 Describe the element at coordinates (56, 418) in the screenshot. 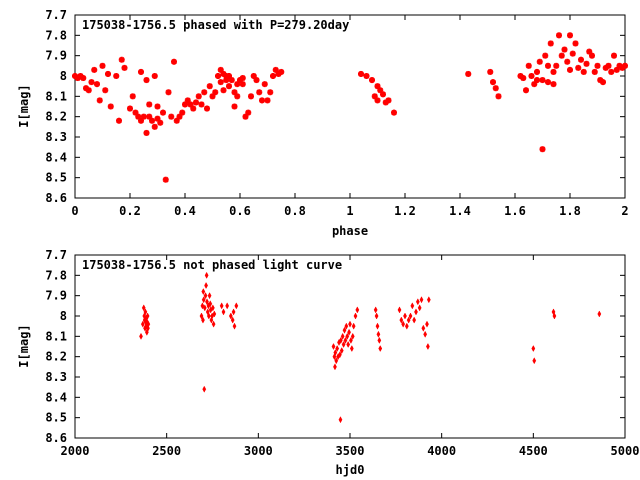

I see `unphased-y-tick-label: 8.5` at that location.